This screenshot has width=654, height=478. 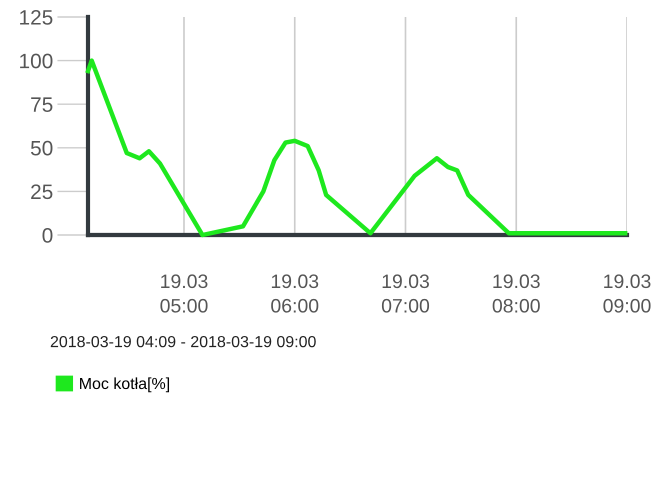 I want to click on x-tick-label: 19.03 05:00, so click(x=184, y=293).